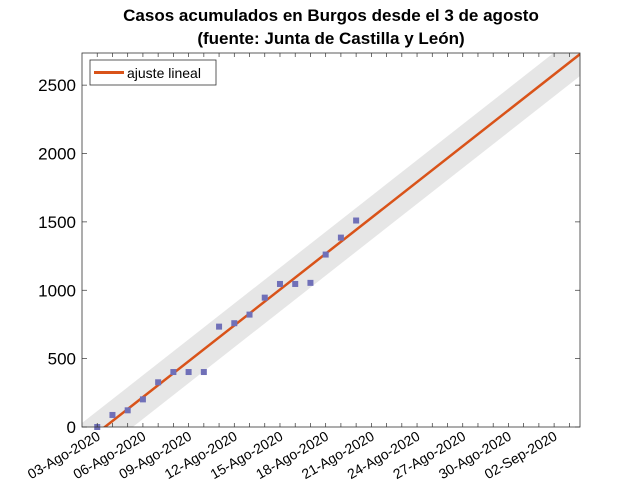 Image resolution: width=642 pixels, height=503 pixels. Describe the element at coordinates (164, 73) in the screenshot. I see `legend-label: ajuste lineal` at that location.